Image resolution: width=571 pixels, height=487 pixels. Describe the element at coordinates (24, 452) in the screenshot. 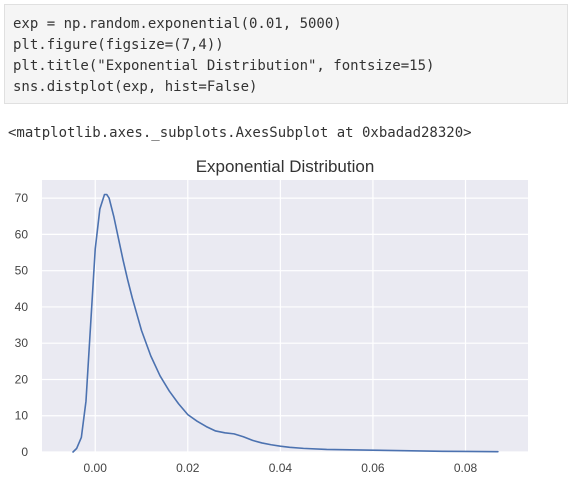

I see `y-tick-label: 0` at that location.